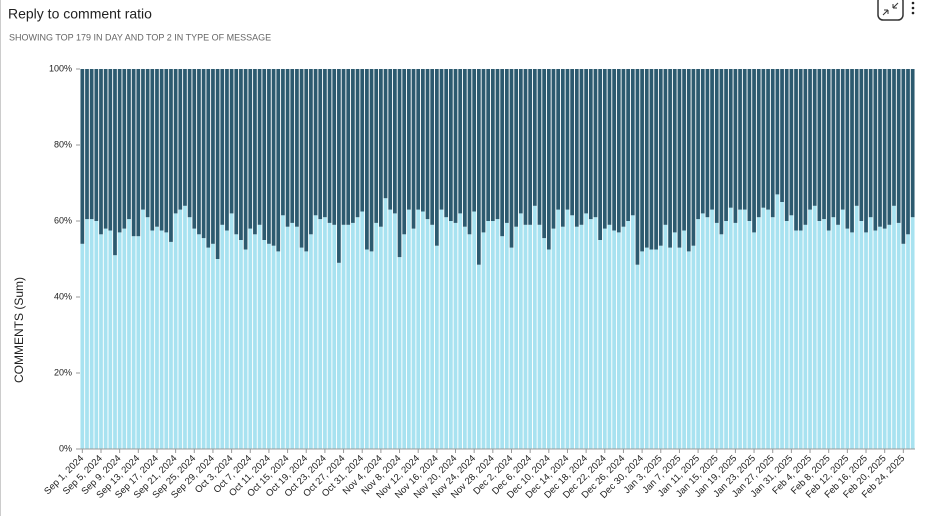  What do you see at coordinates (890, 10) in the screenshot?
I see `collapse-button` at bounding box center [890, 10].